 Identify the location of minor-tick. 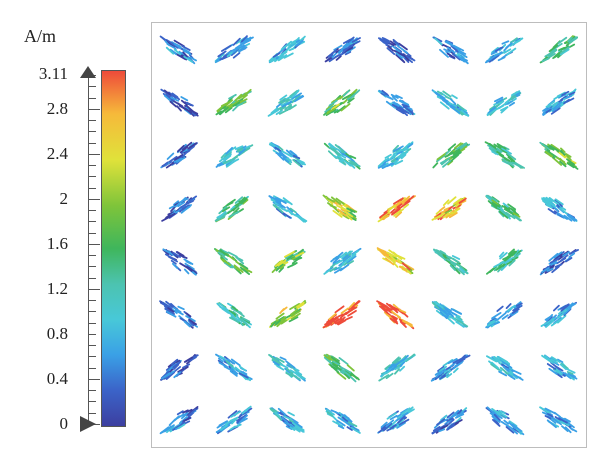
(92, 87).